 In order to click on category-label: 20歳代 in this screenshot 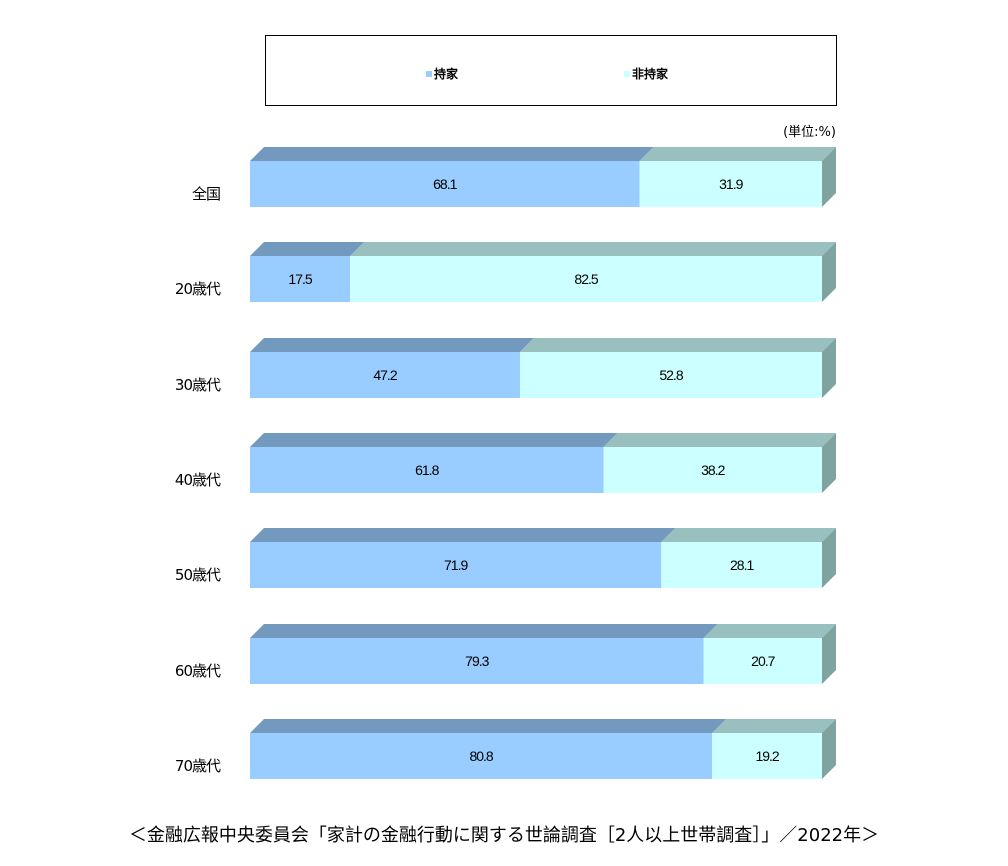, I will do `click(197, 289)`.